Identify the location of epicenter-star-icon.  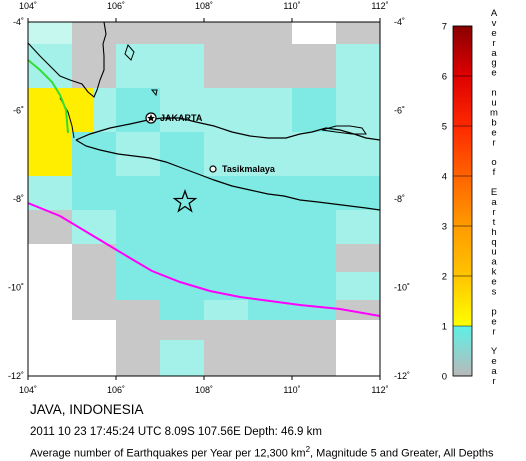
(185, 201).